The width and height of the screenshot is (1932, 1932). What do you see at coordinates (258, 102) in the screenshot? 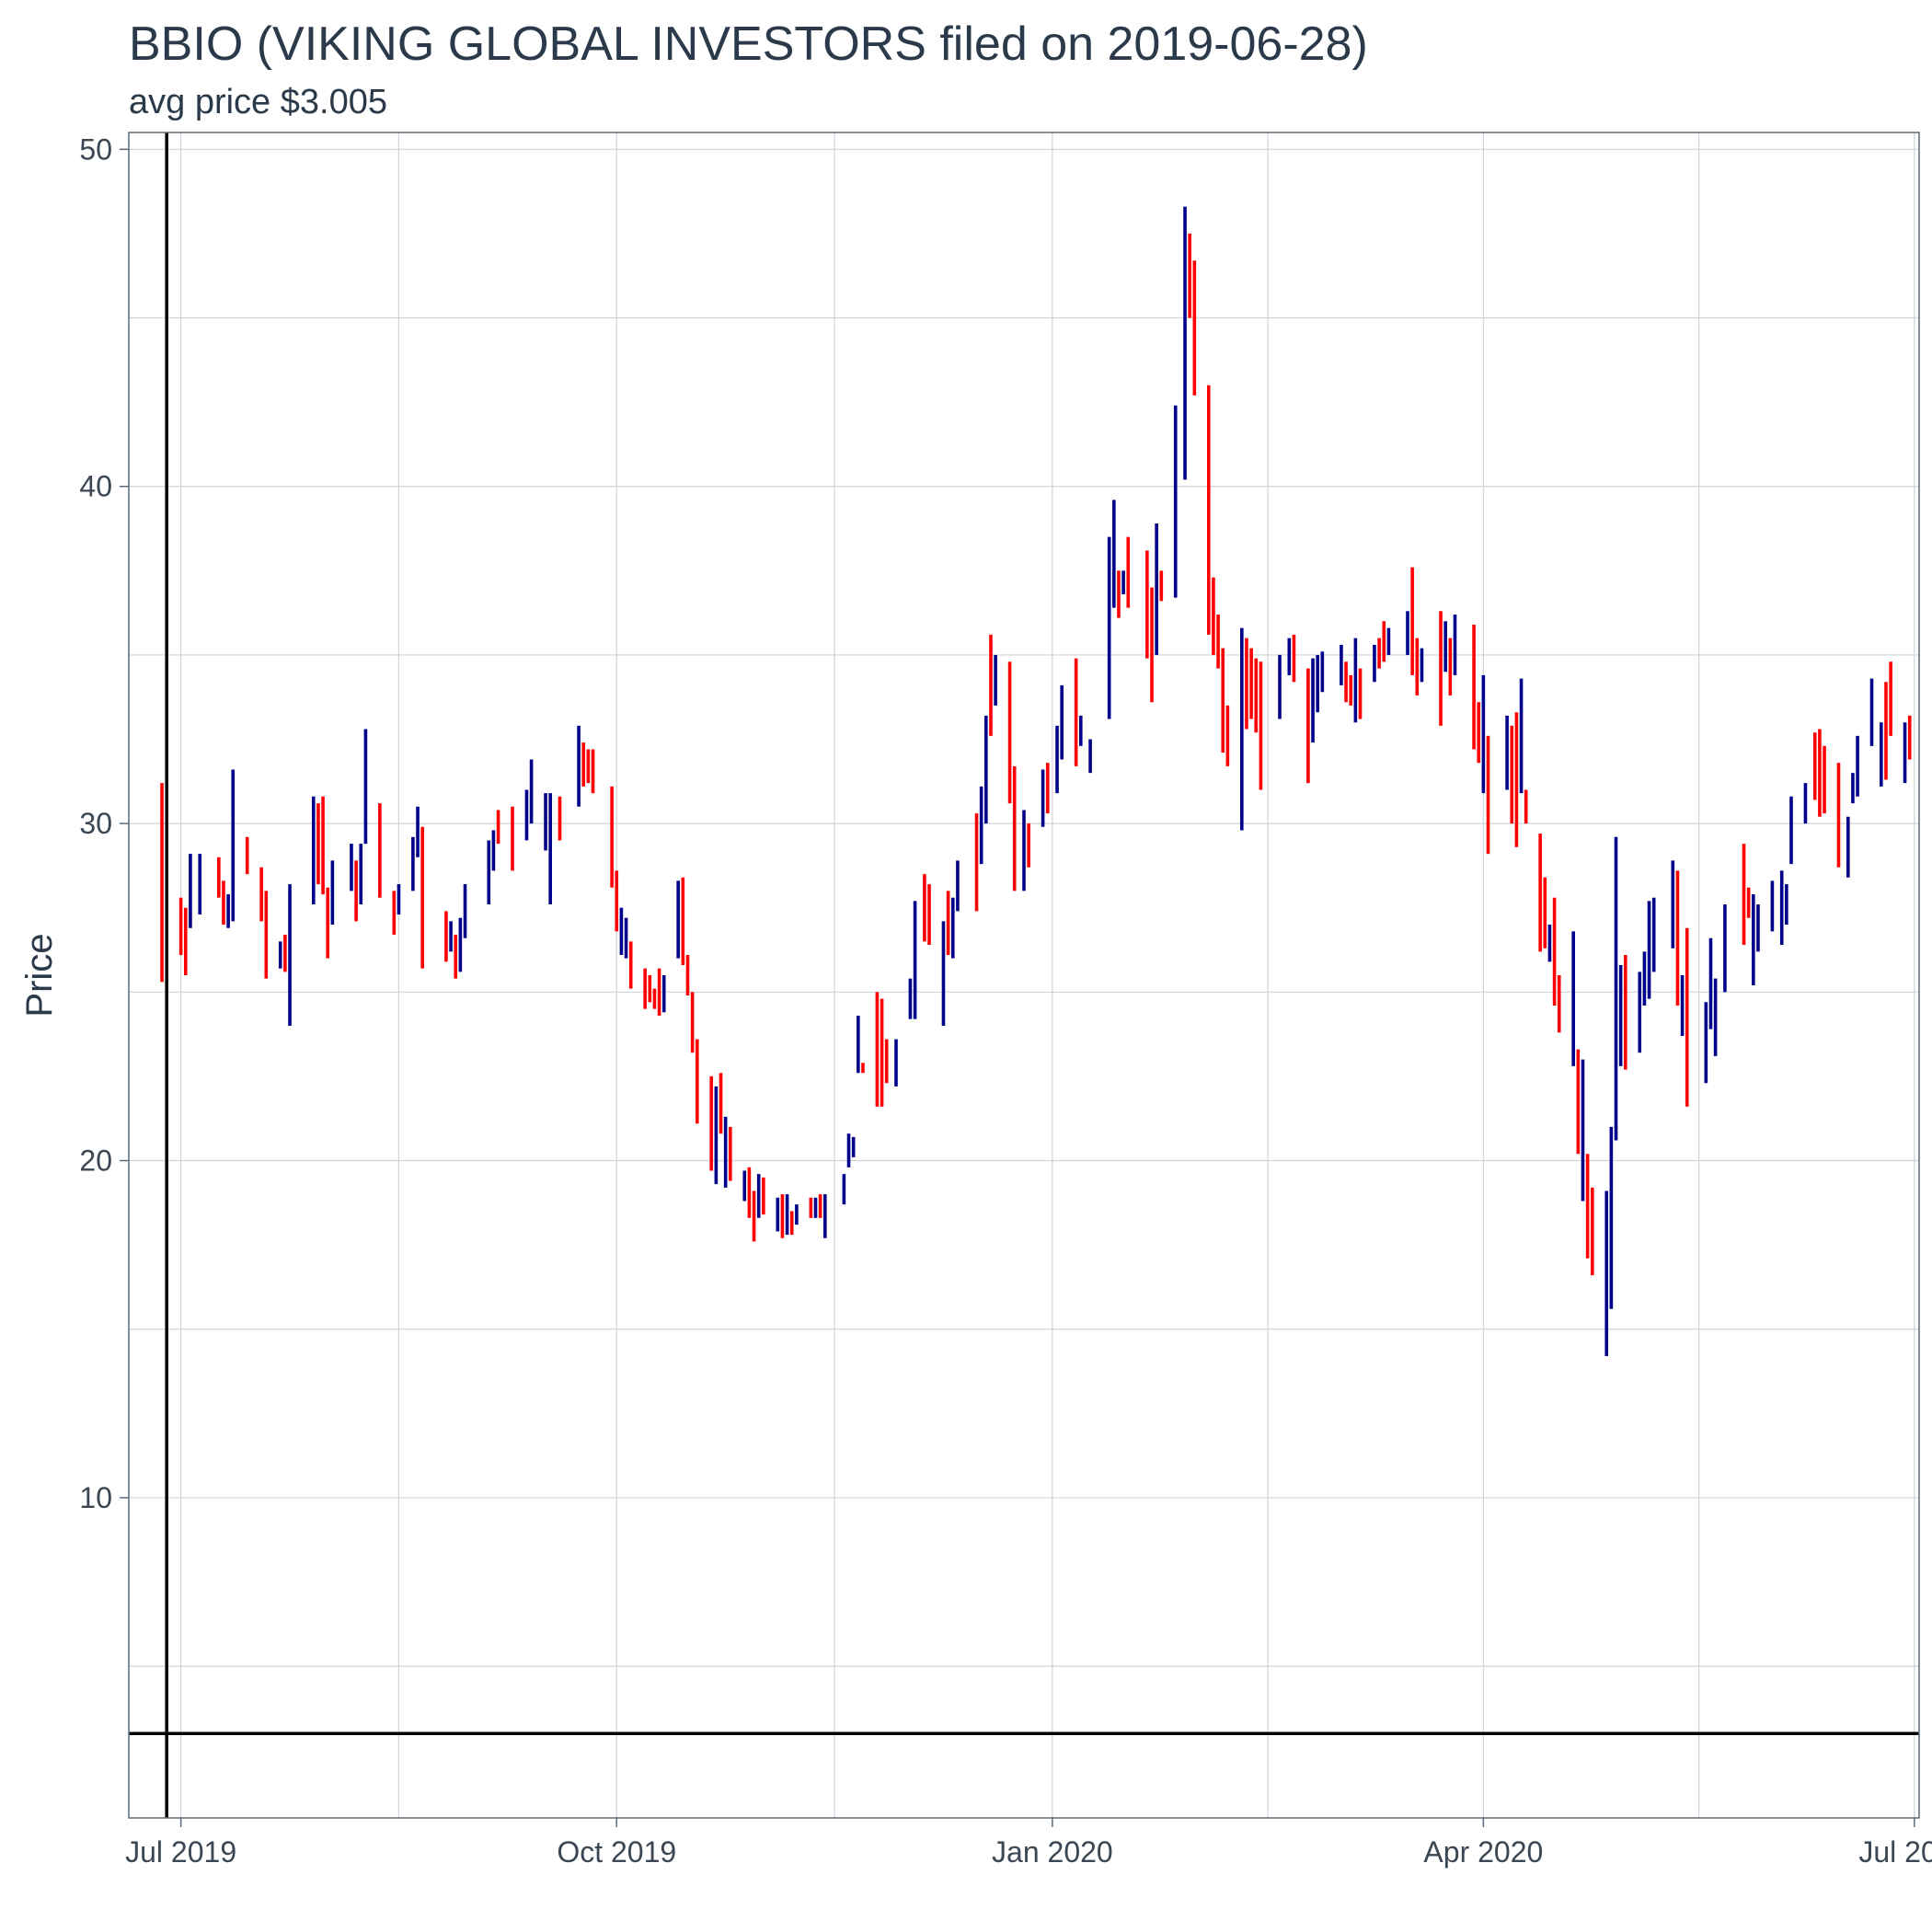
I see `chart-subtitle: avg price $3.005` at bounding box center [258, 102].